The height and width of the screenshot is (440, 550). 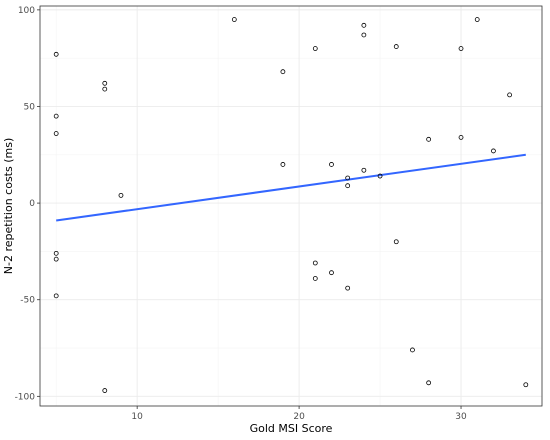 I want to click on regression-line, so click(x=291, y=187).